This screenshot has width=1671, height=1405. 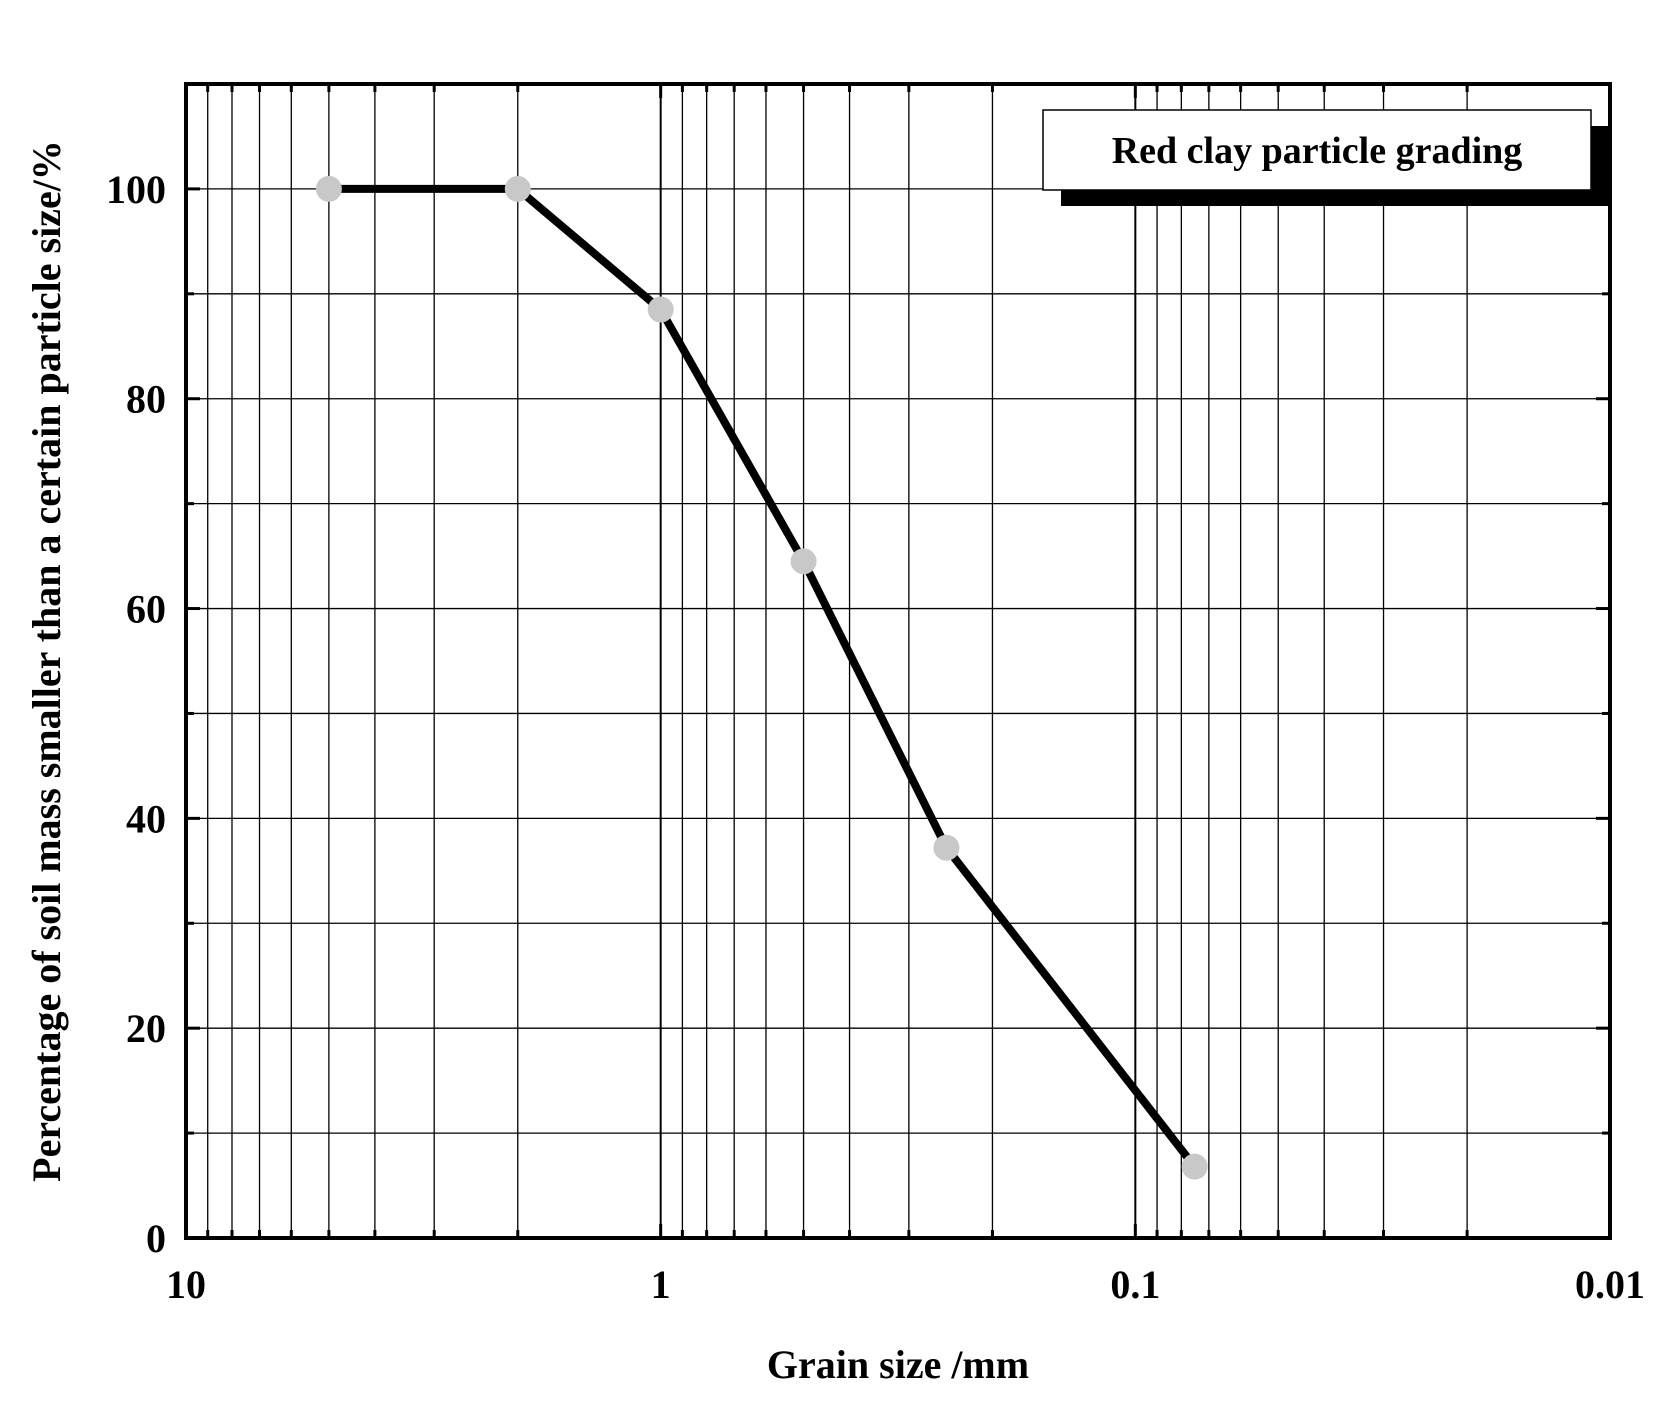 What do you see at coordinates (661, 1284) in the screenshot?
I see `x-tick-label: 1` at bounding box center [661, 1284].